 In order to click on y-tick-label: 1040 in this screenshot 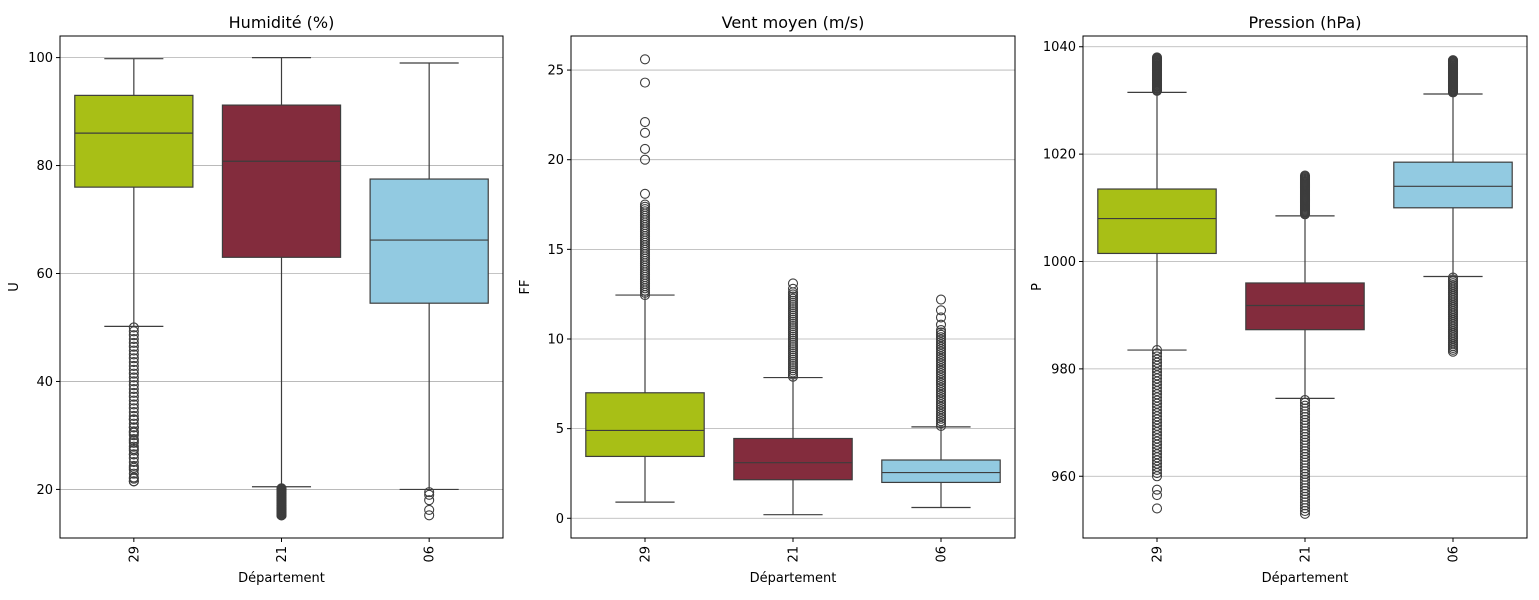, I will do `click(1059, 47)`.